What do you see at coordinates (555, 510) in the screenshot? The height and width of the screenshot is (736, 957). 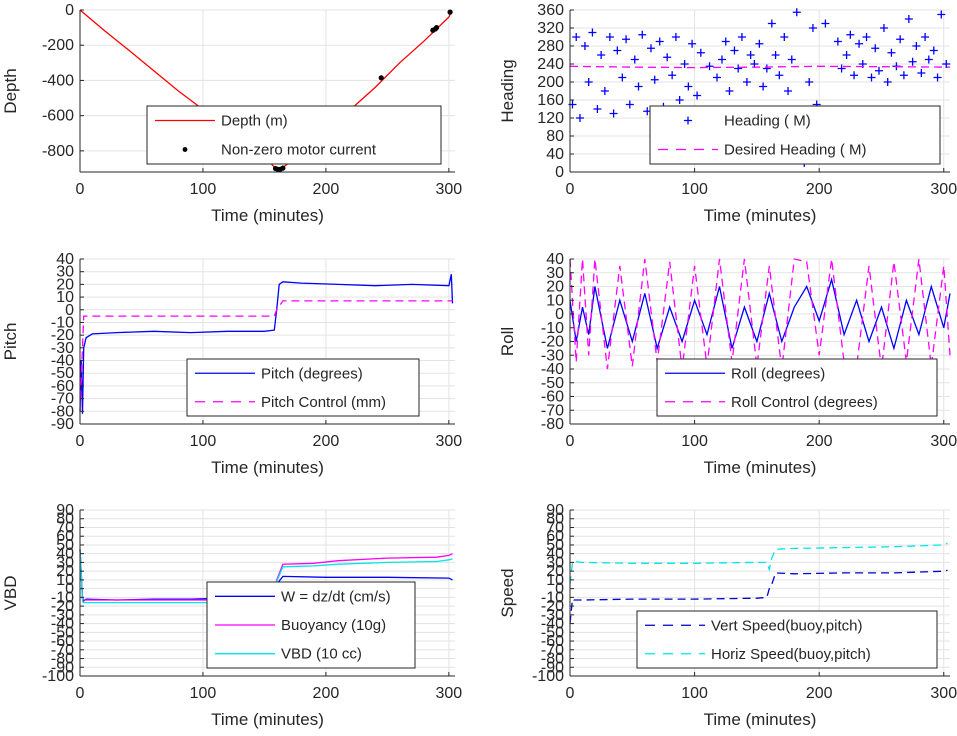 I see `y-tick-label: 90` at bounding box center [555, 510].